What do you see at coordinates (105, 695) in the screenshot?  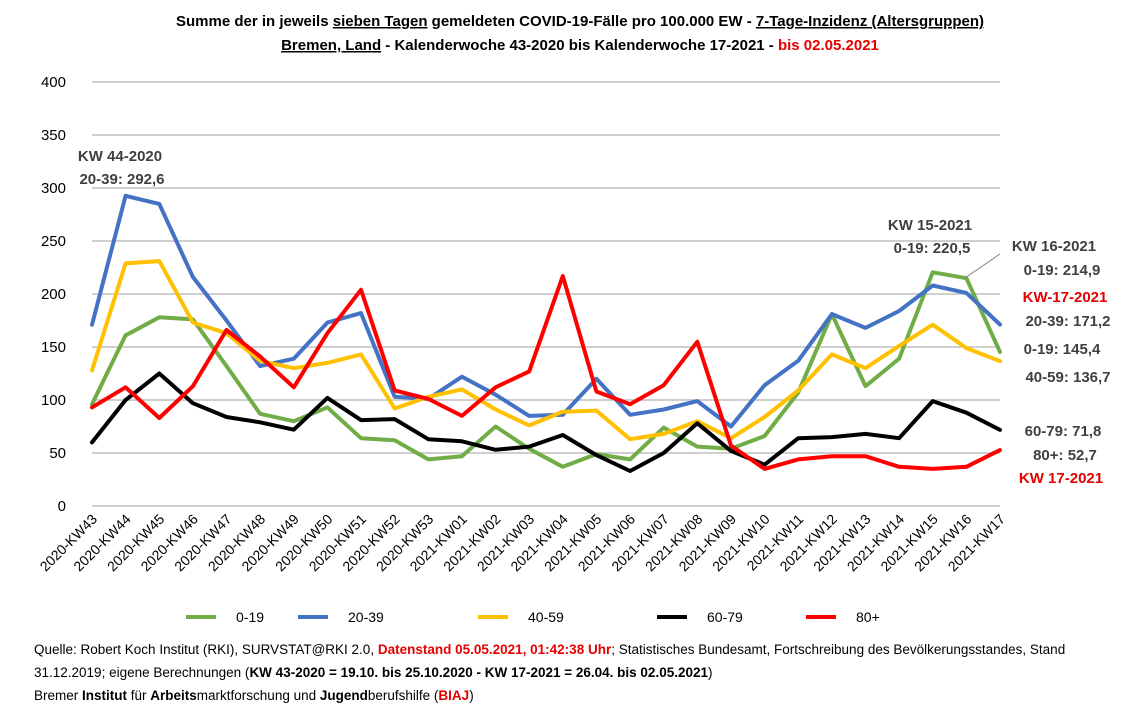 I see `source-text-5: Institut` at bounding box center [105, 695].